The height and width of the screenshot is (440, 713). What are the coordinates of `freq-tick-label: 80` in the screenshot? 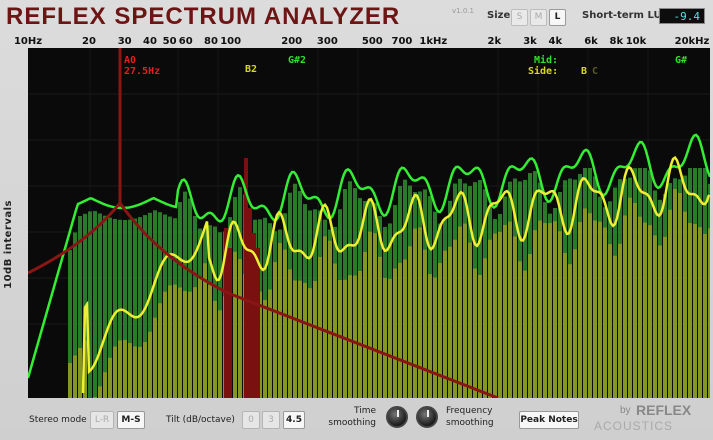 It's located at (211, 41).